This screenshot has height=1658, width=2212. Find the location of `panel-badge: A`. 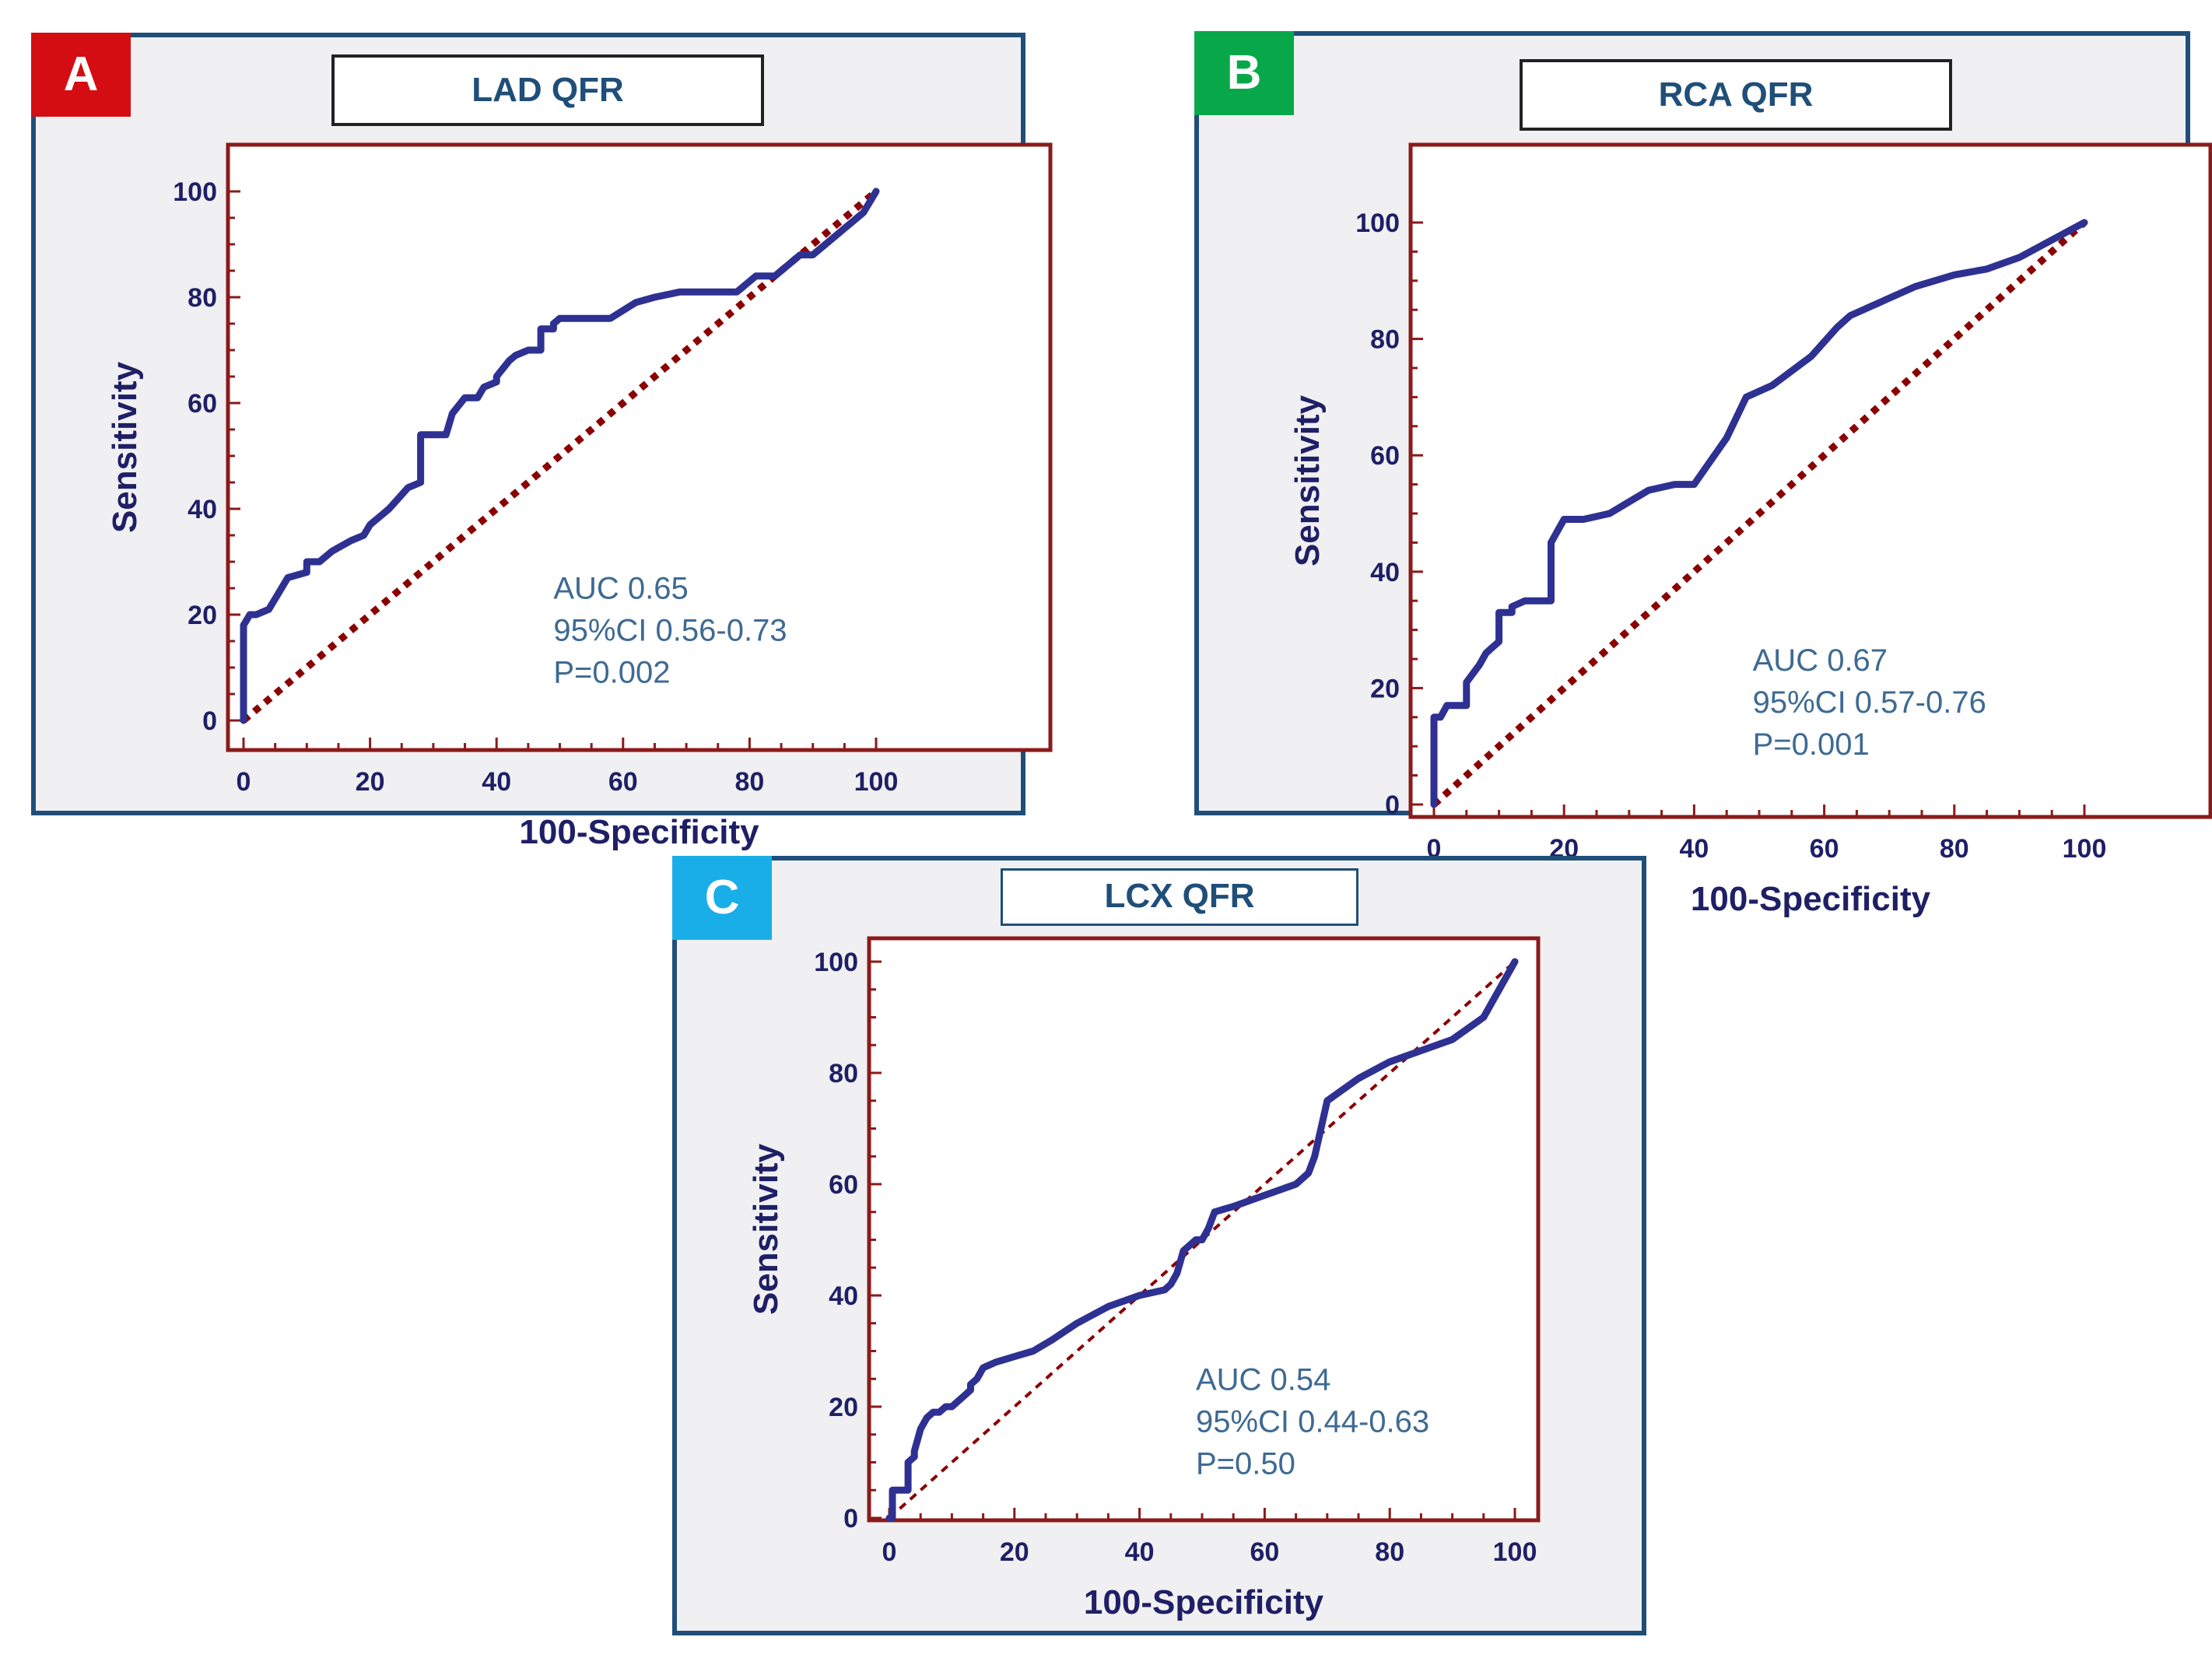

panel-badge: A is located at coordinates (81, 75).